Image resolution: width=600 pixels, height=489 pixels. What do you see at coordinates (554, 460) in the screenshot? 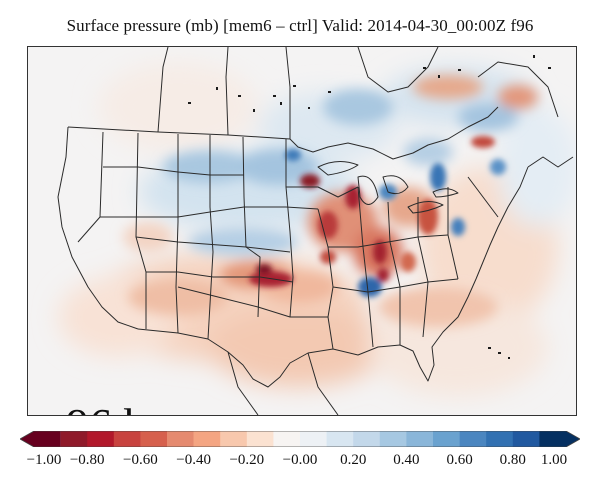
I see `colorbar-tick-label: 1.00` at bounding box center [554, 460].